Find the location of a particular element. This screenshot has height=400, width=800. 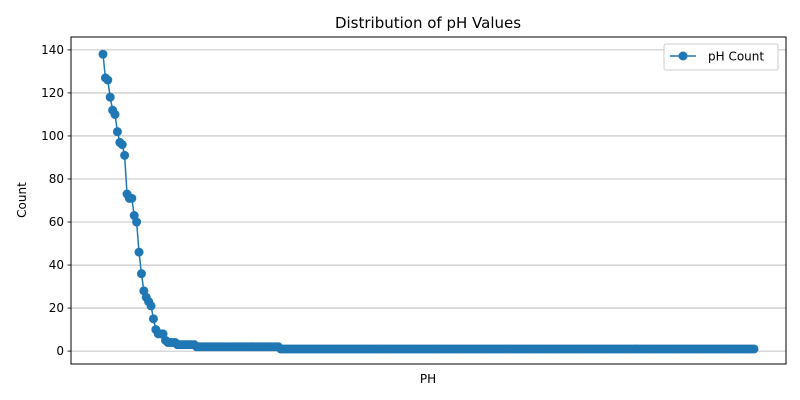

y-tick-label: 140 is located at coordinates (52, 50).